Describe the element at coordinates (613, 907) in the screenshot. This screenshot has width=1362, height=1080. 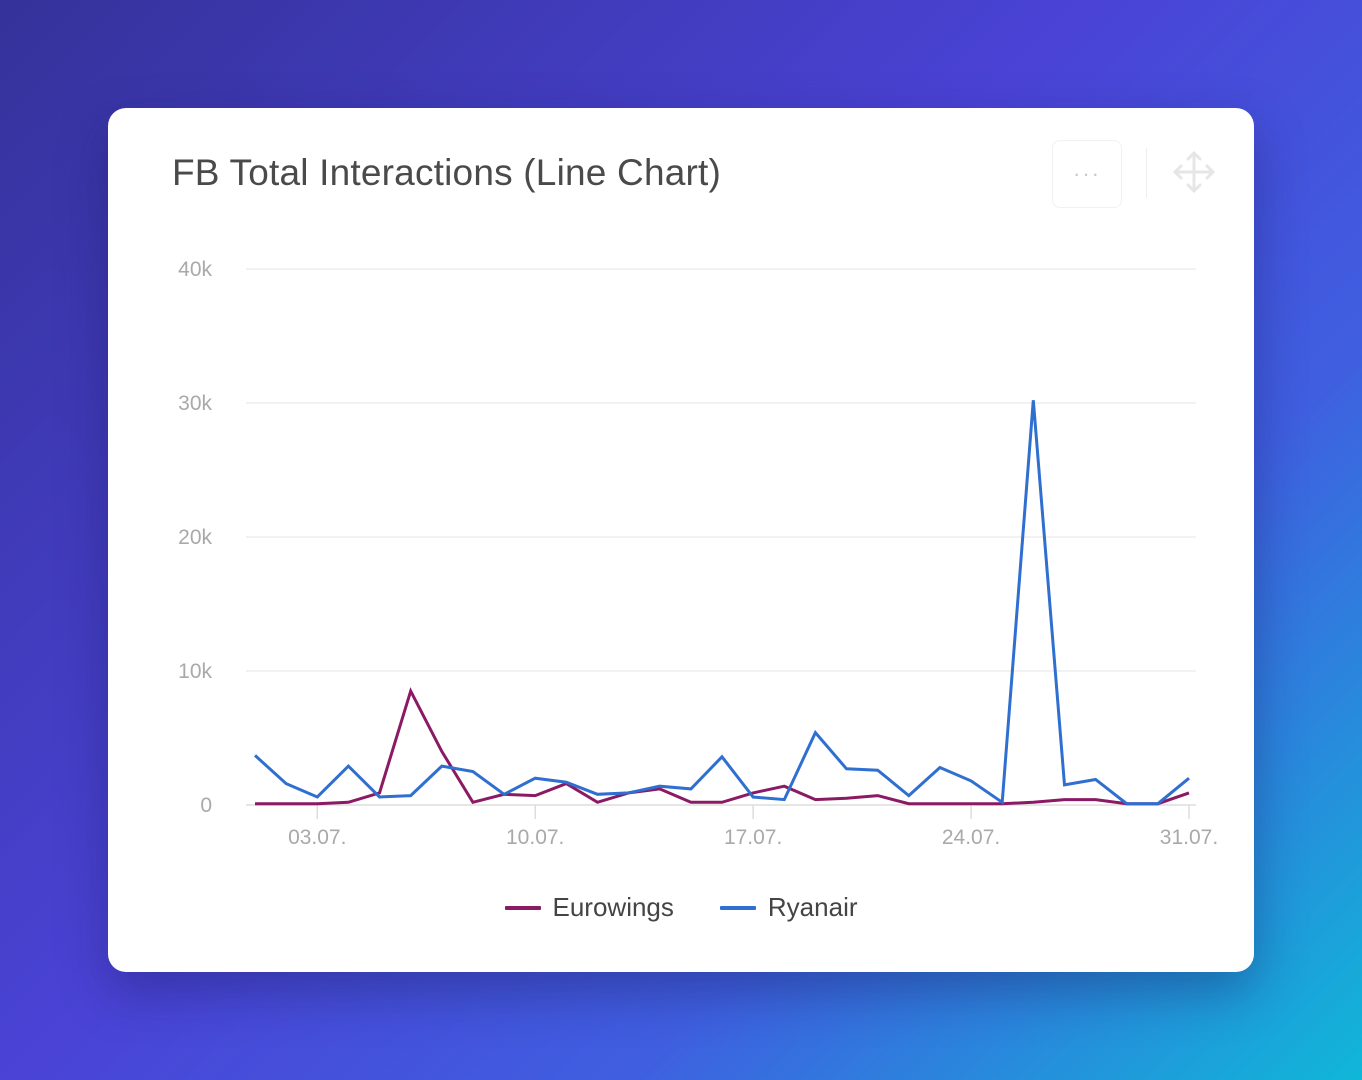
I see `legend-label: Eurowings` at that location.